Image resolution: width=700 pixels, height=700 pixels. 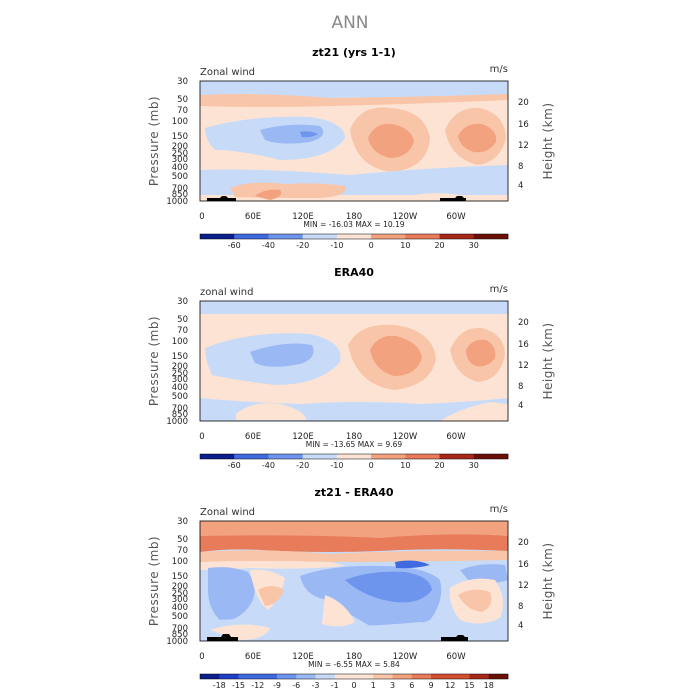 I want to click on colorbar-label: 0, so click(x=371, y=465).